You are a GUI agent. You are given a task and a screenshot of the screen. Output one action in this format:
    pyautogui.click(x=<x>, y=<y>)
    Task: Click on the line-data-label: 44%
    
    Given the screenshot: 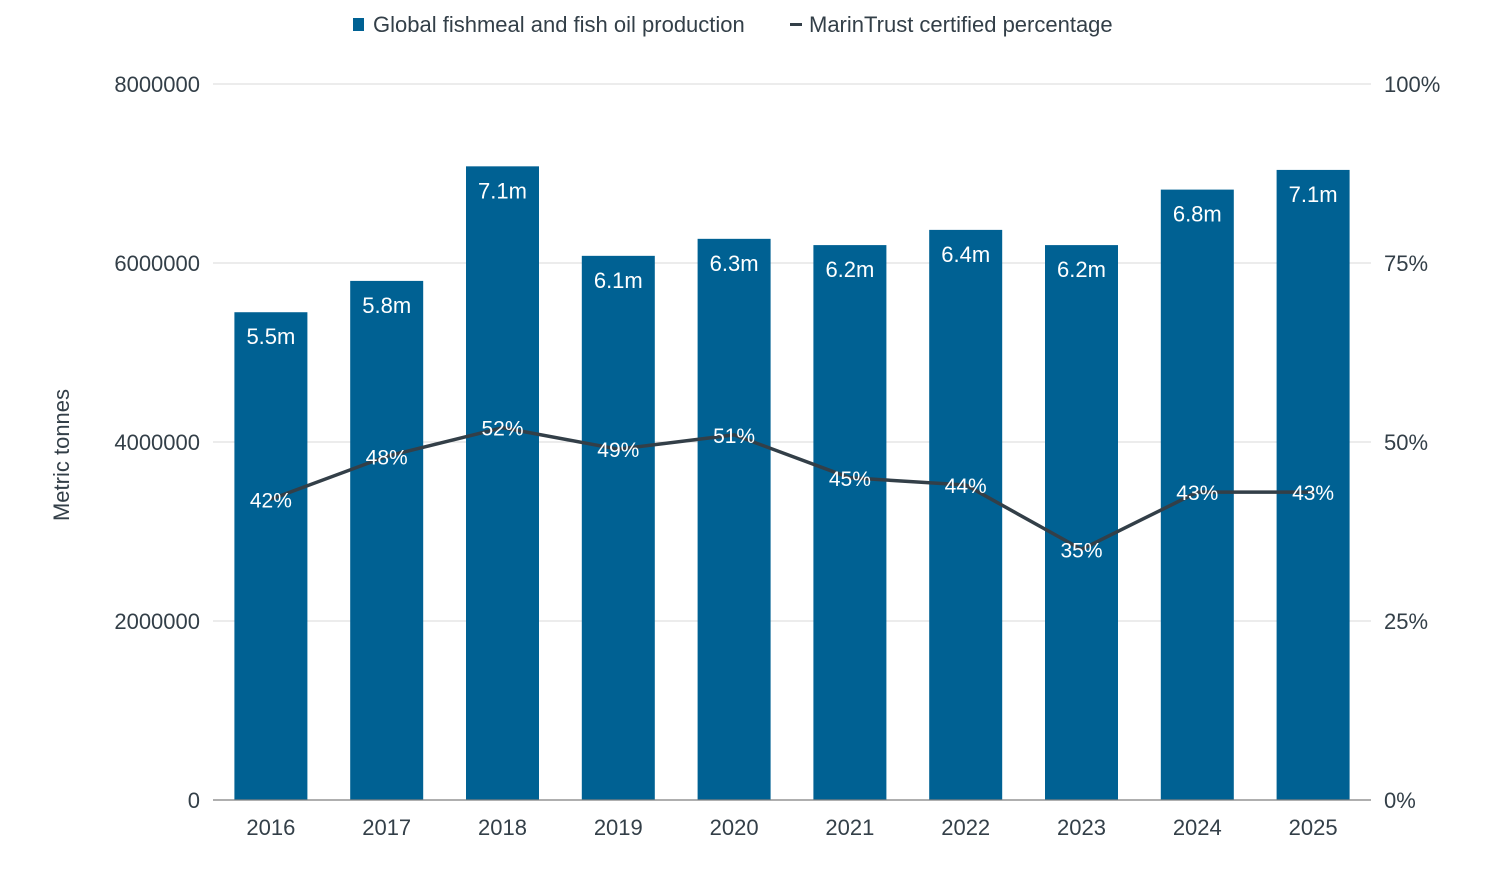 What is the action you would take?
    pyautogui.click(x=966, y=486)
    